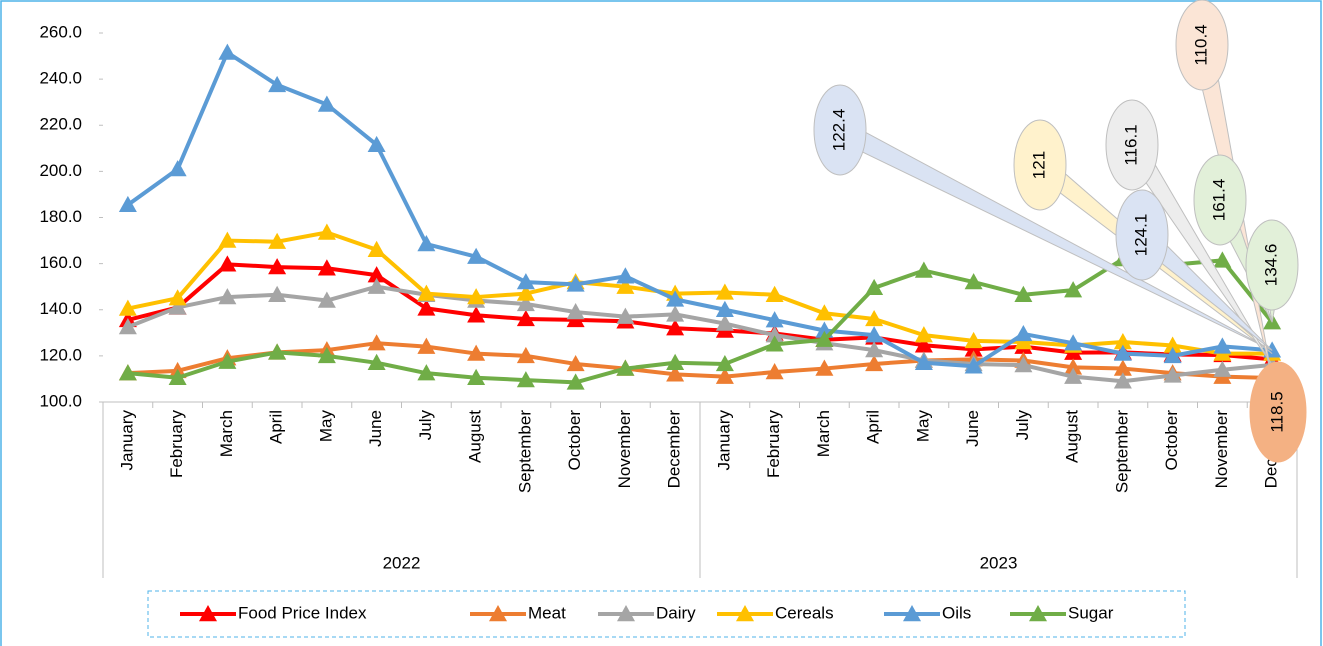 This screenshot has width=1323, height=646. What do you see at coordinates (60, 400) in the screenshot?
I see `y-tick-label: 100.0` at bounding box center [60, 400].